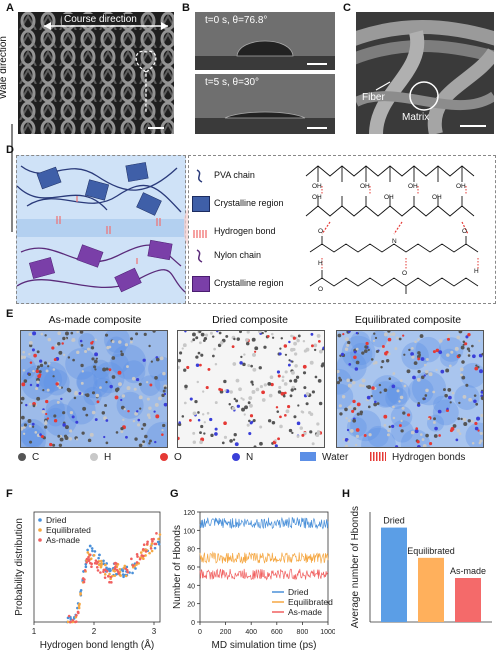  What do you see at coordinates (264, 523) in the screenshot?
I see `series-line-dried` at bounding box center [264, 523].